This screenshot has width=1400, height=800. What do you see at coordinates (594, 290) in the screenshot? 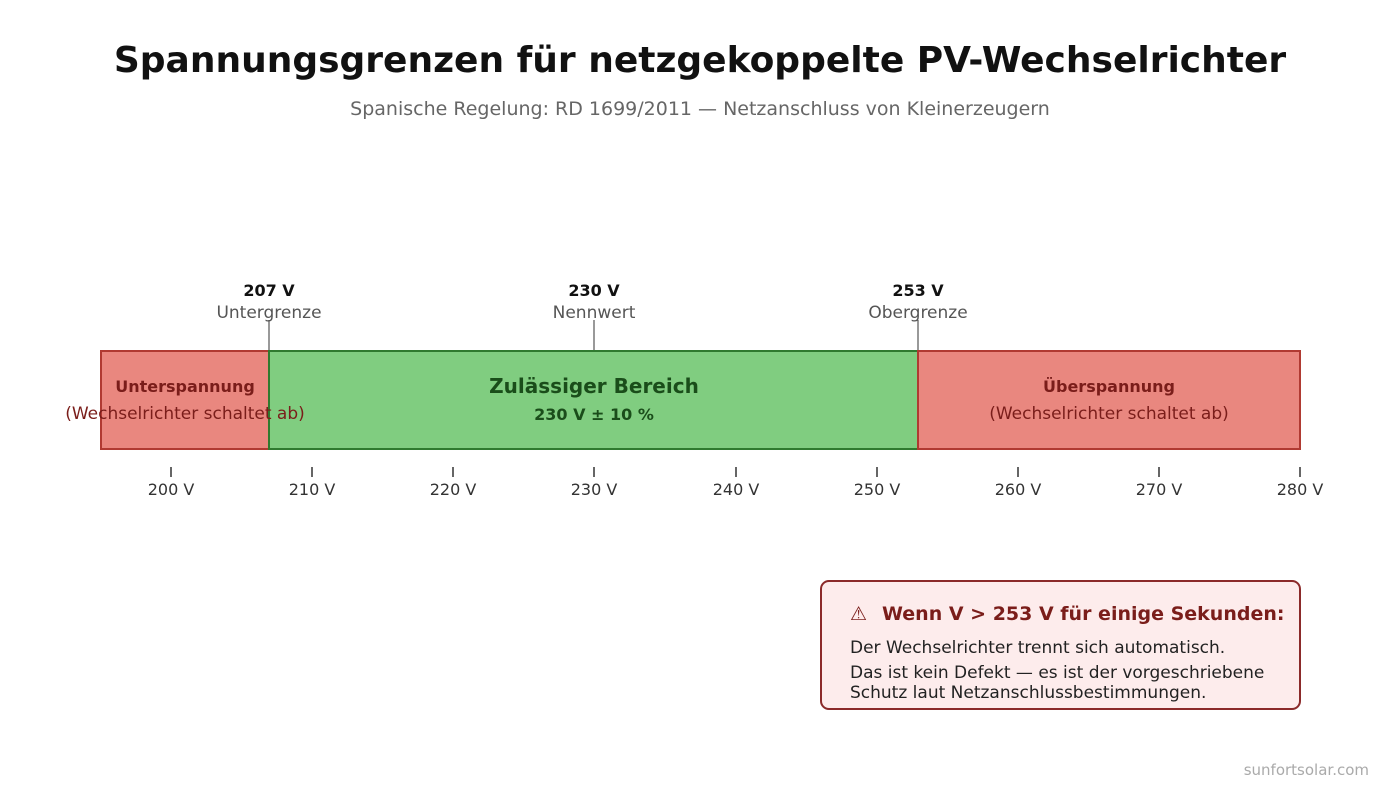
I see `marker-value-nominal: 230 V` at bounding box center [594, 290].